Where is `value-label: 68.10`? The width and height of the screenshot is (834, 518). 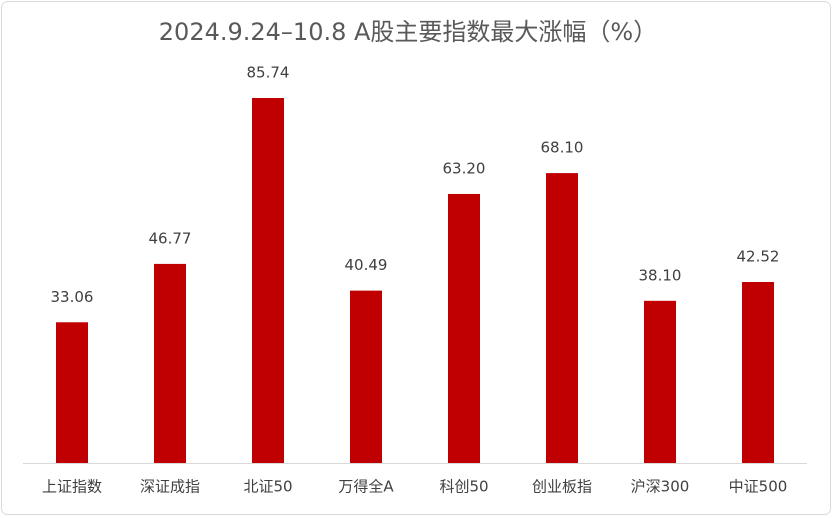 value-label: 68.10 is located at coordinates (562, 148).